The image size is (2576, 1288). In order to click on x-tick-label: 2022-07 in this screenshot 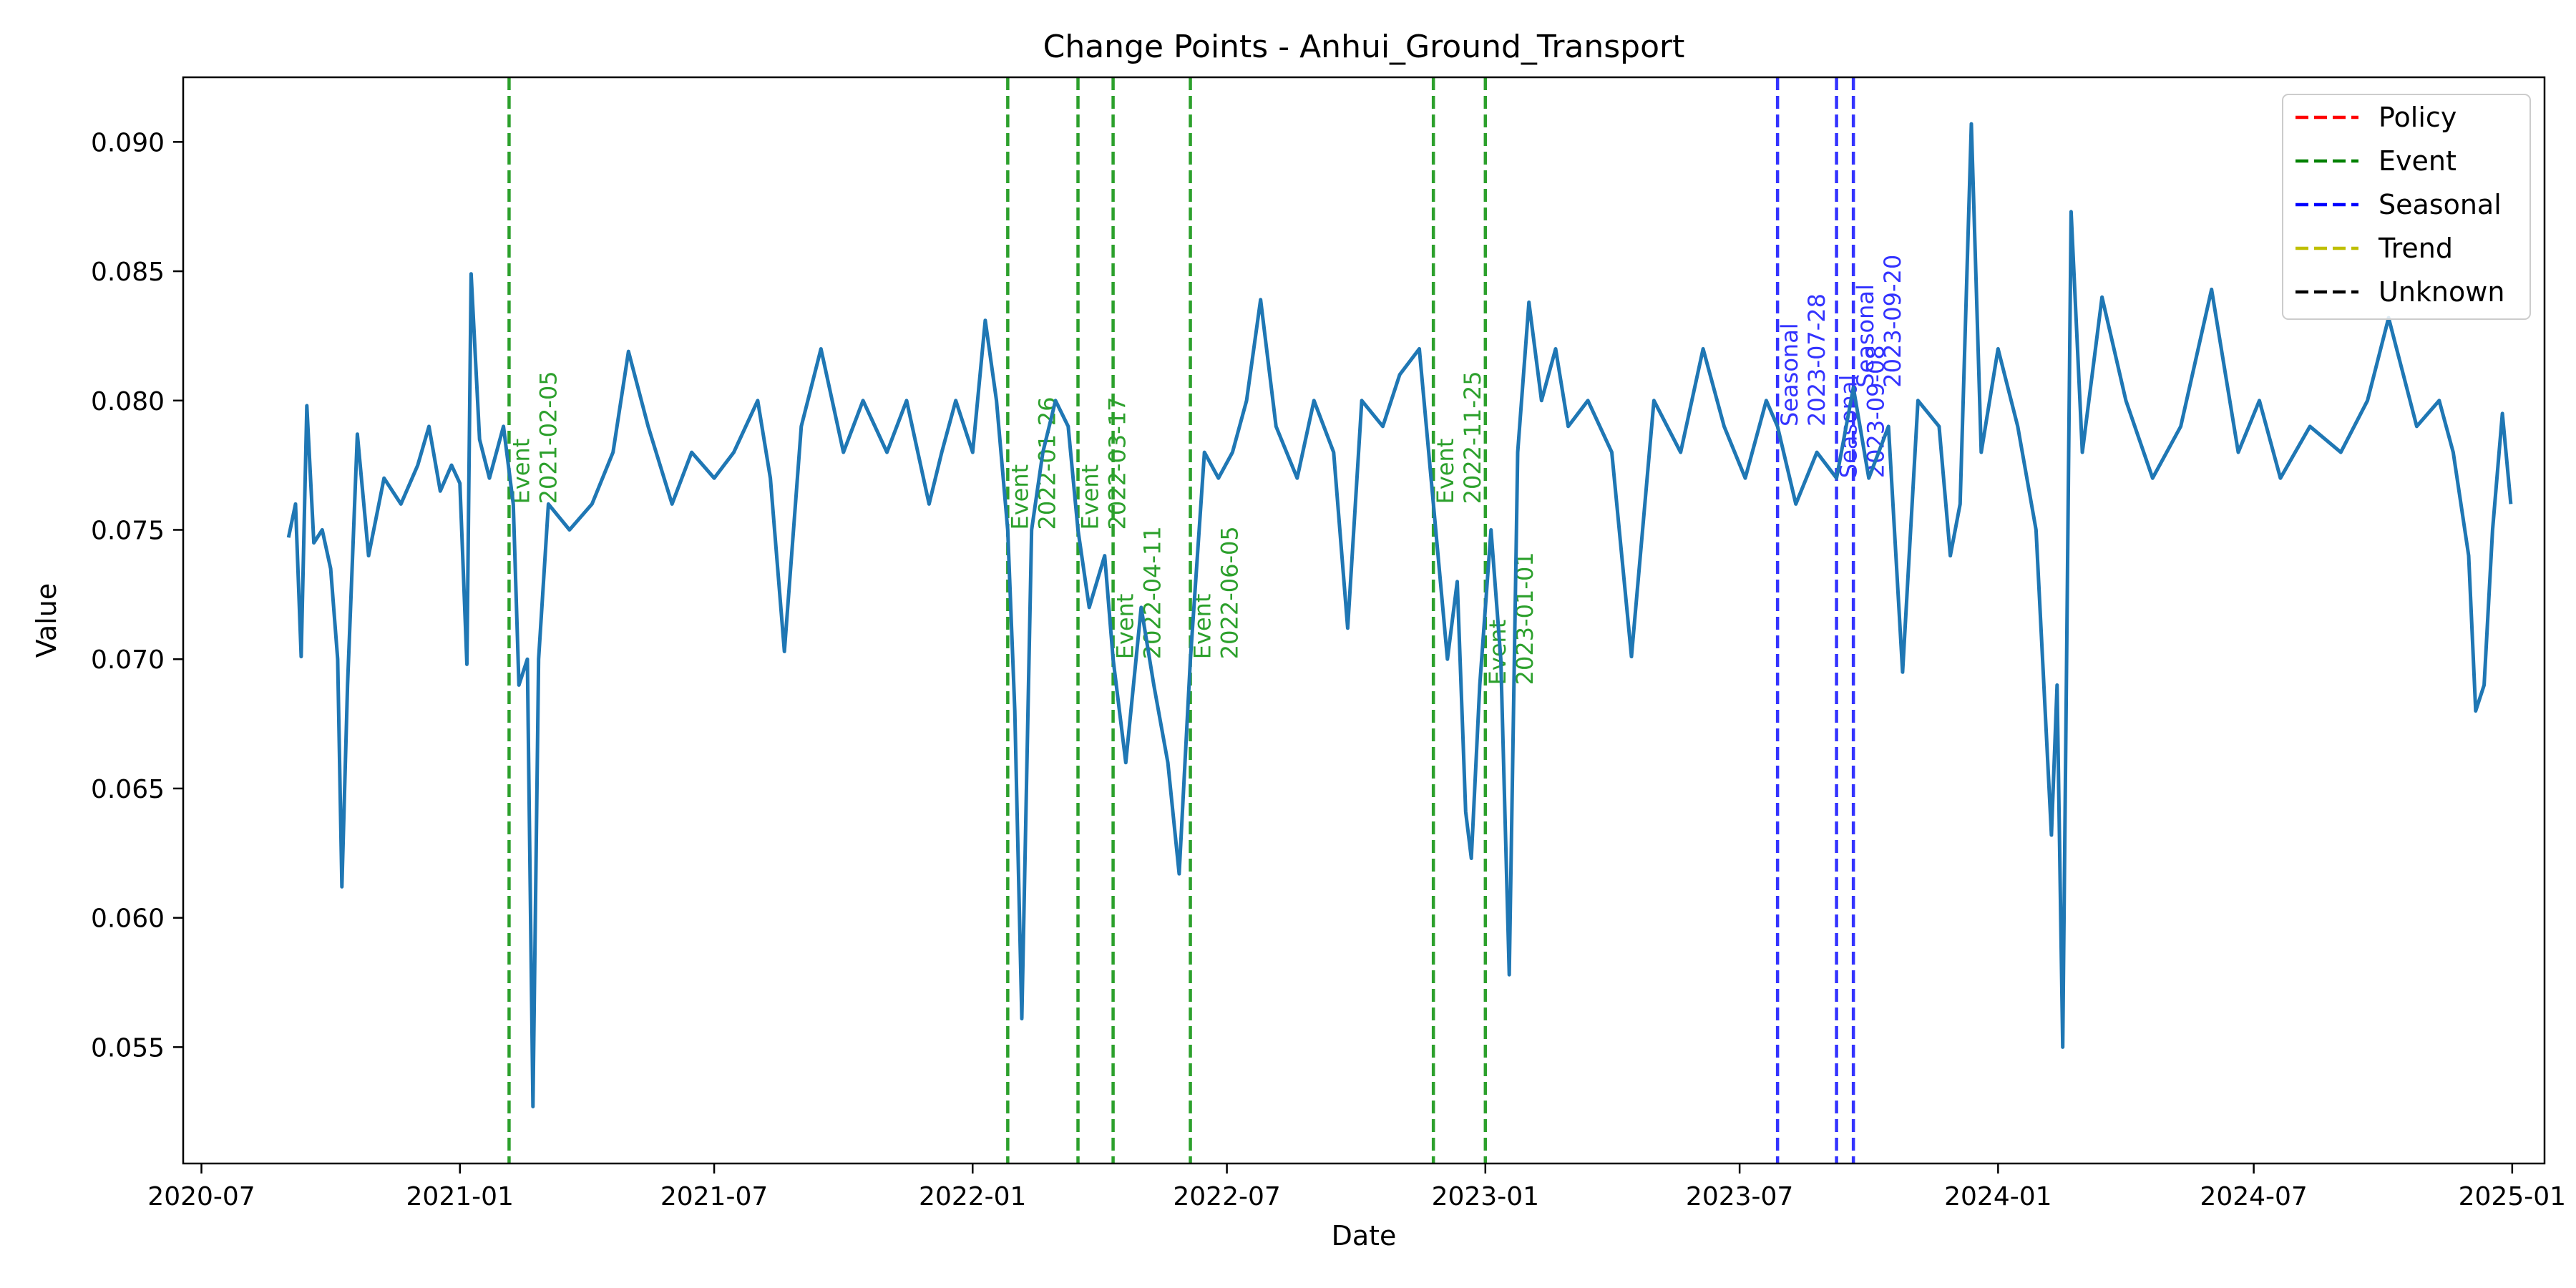, I will do `click(1226, 1196)`.